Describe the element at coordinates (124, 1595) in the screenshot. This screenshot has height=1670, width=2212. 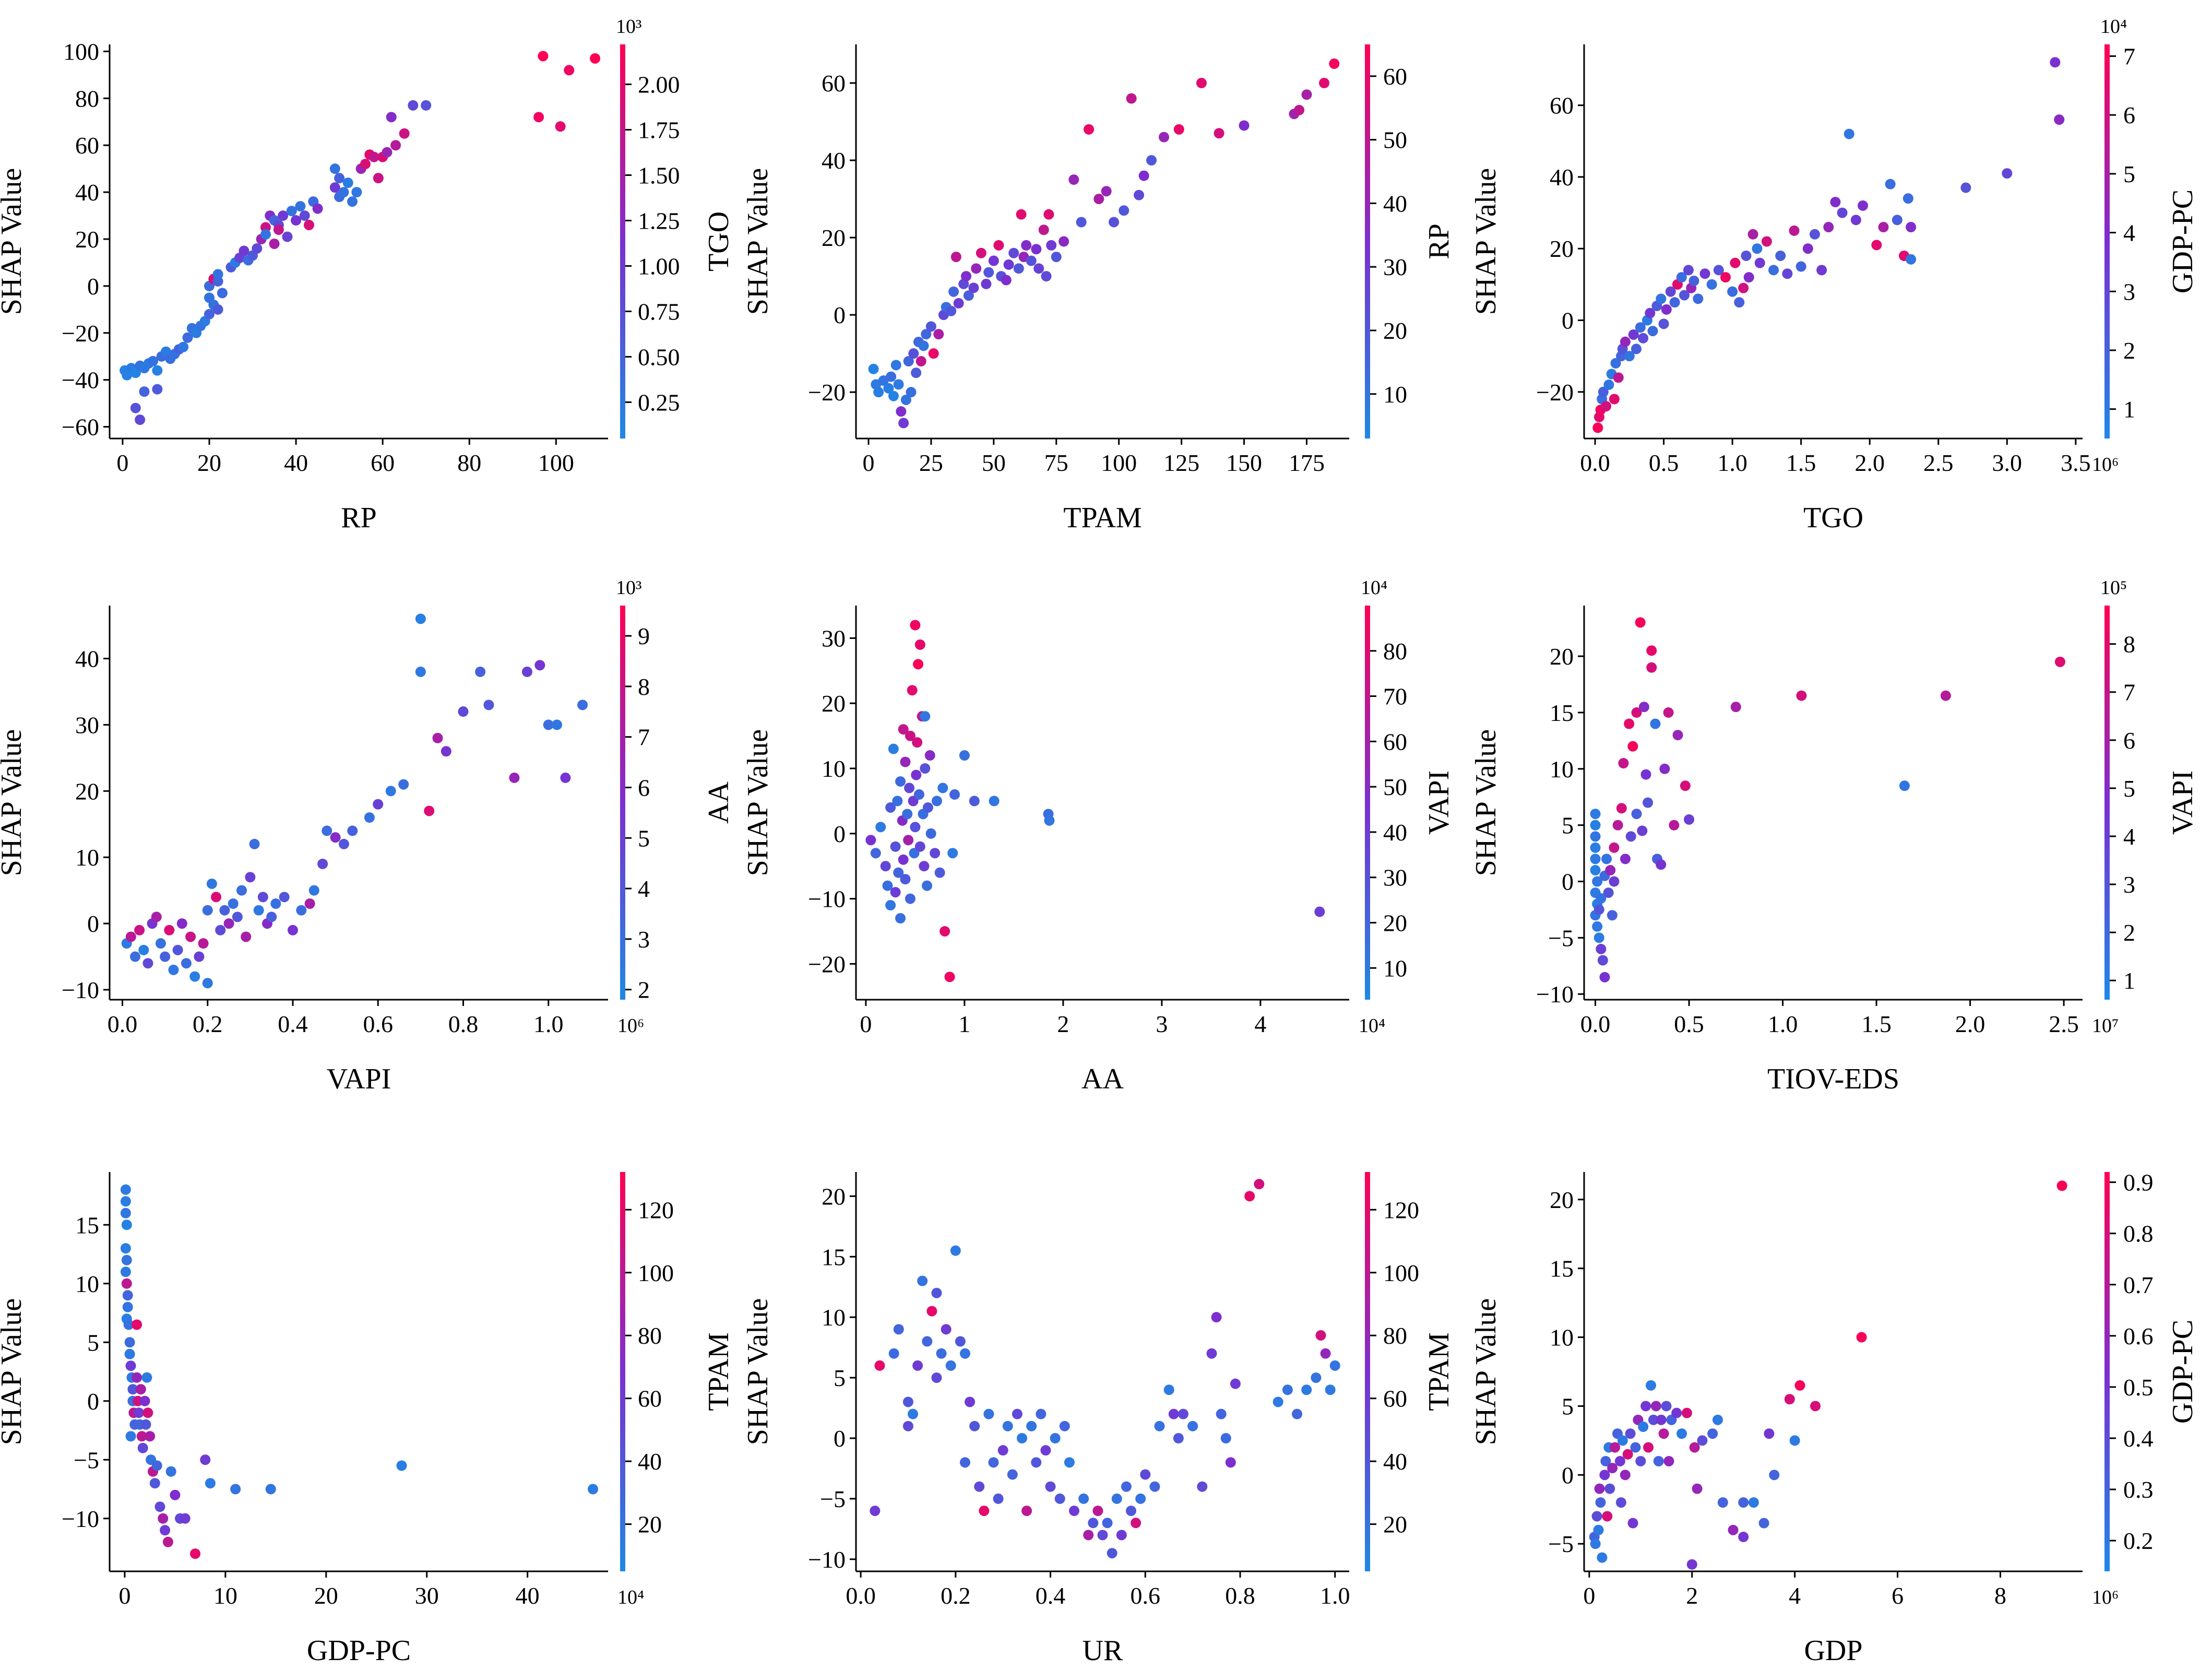
I see `x-tick-label: 0` at that location.